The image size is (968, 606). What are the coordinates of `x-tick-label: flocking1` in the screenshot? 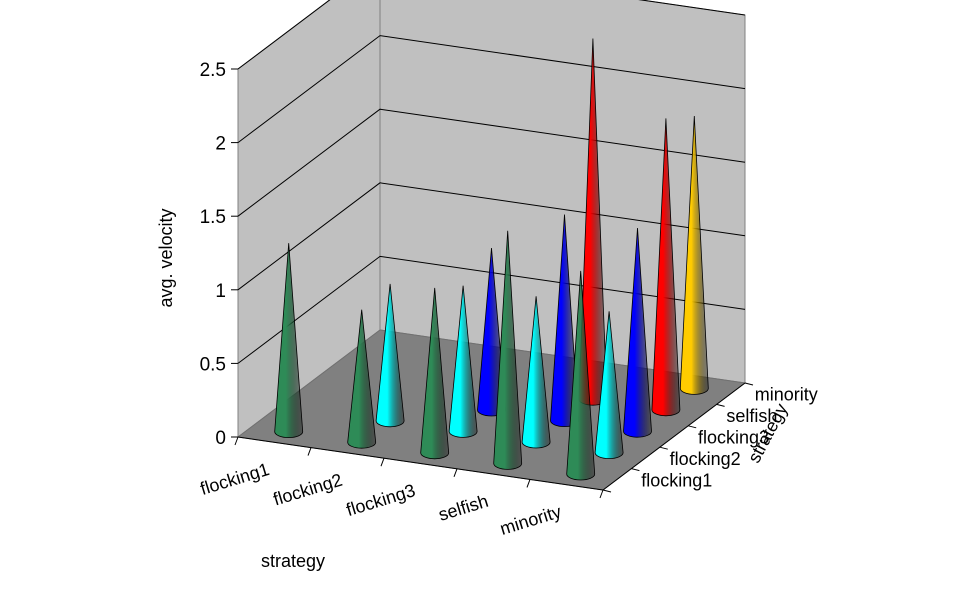 It's located at (235, 479).